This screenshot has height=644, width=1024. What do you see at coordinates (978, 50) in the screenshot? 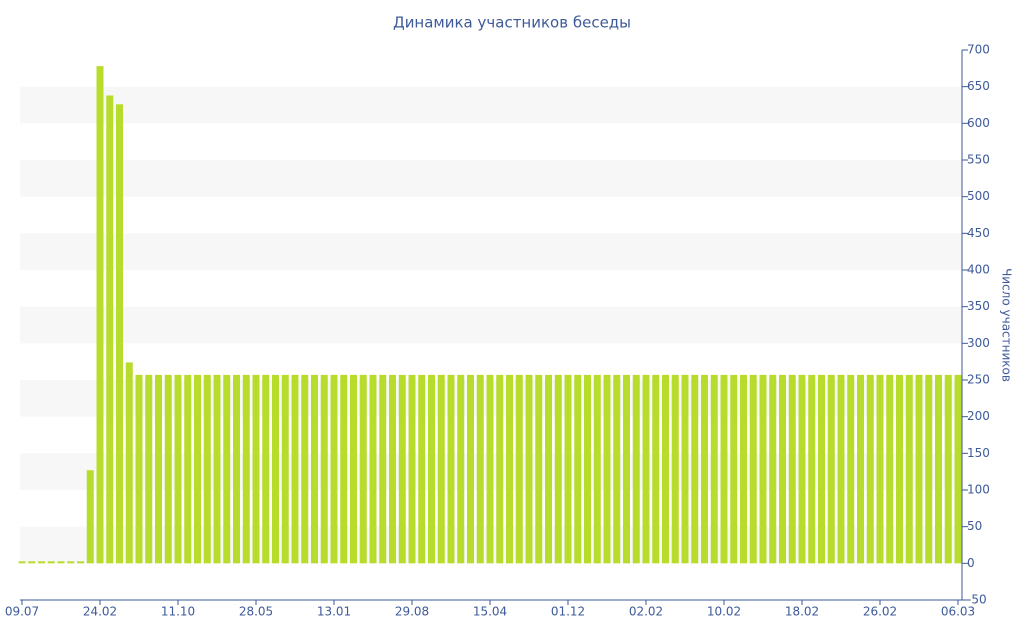
I see `y-tick-label: 700` at bounding box center [978, 50].